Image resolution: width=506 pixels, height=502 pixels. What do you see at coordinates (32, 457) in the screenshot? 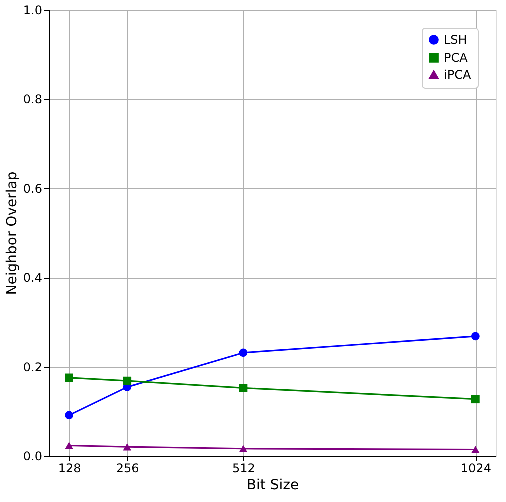
I see `y-tick-label: 0.0` at bounding box center [32, 457].